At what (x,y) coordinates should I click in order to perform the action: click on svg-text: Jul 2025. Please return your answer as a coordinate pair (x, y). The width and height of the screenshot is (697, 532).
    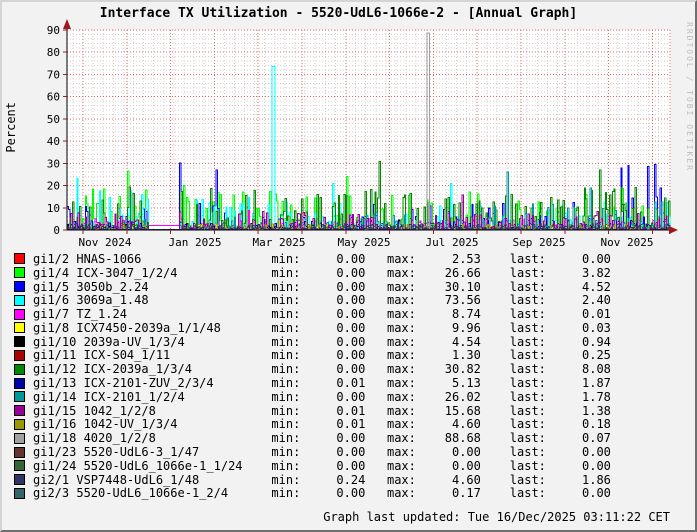
    Looking at the image, I should click on (452, 242).